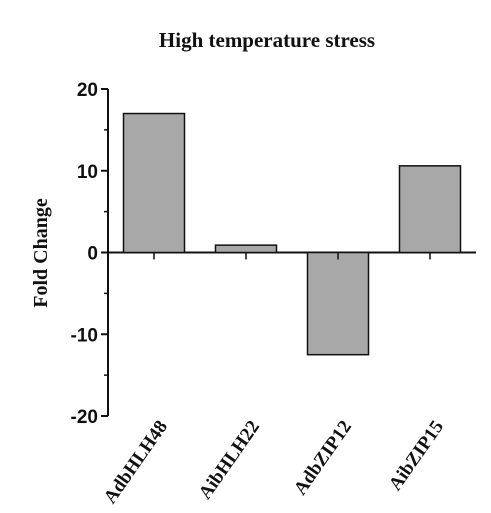  What do you see at coordinates (84, 335) in the screenshot?
I see `y-tick-label: -10` at bounding box center [84, 335].